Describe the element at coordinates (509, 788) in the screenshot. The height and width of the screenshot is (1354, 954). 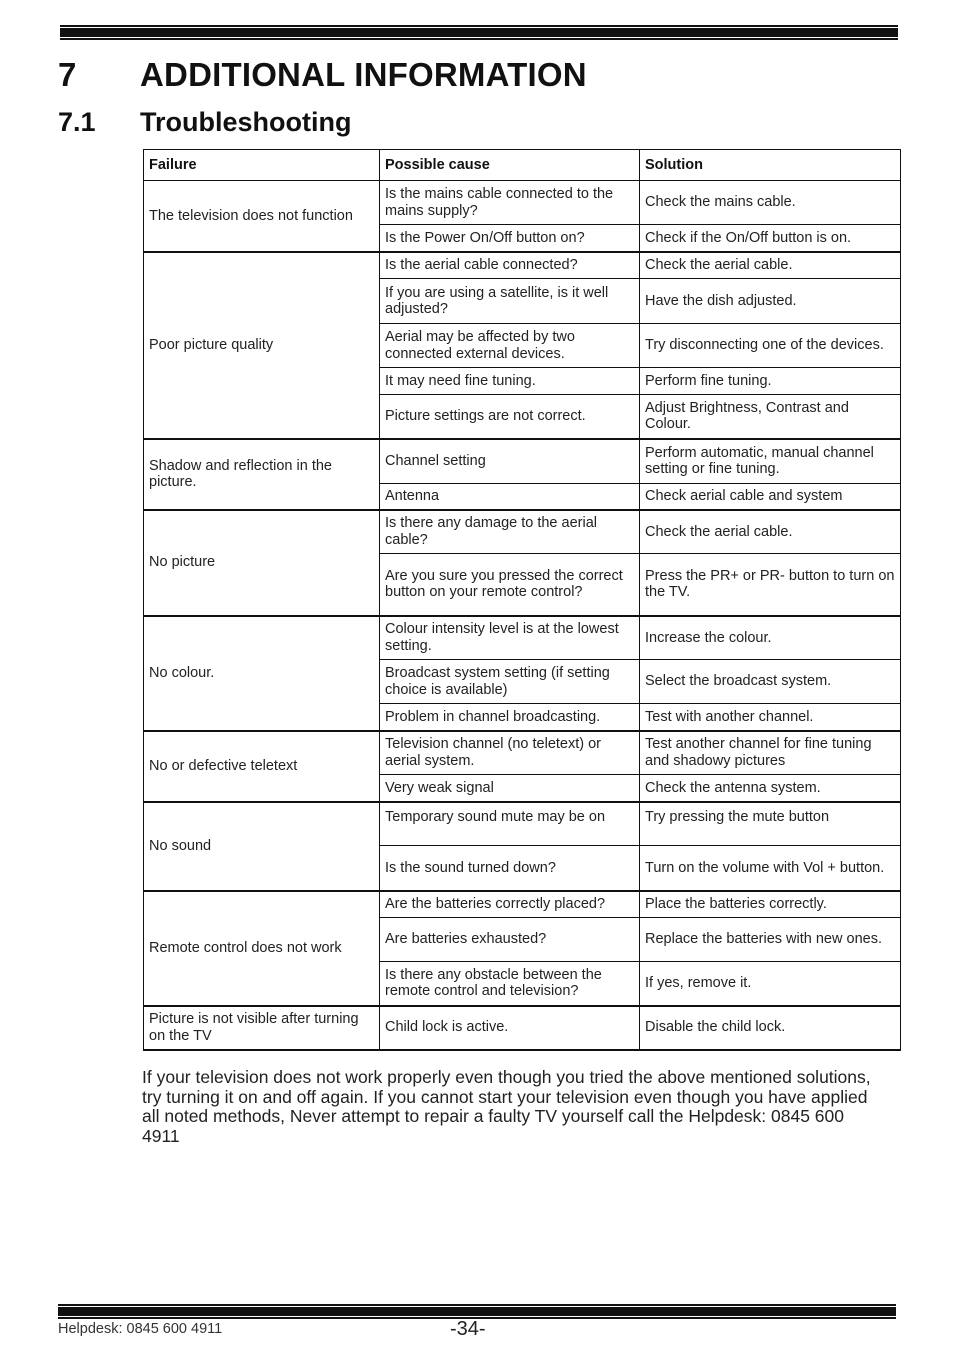
I see `cause-cell: Very weak signal` at that location.